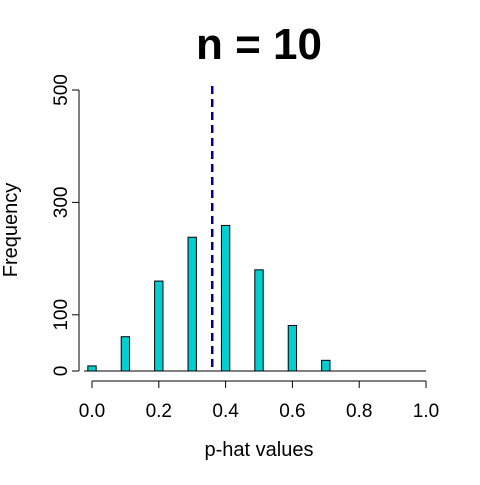 The height and width of the screenshot is (485, 480). What do you see at coordinates (426, 411) in the screenshot?
I see `x-tick-label: 1.0` at bounding box center [426, 411].